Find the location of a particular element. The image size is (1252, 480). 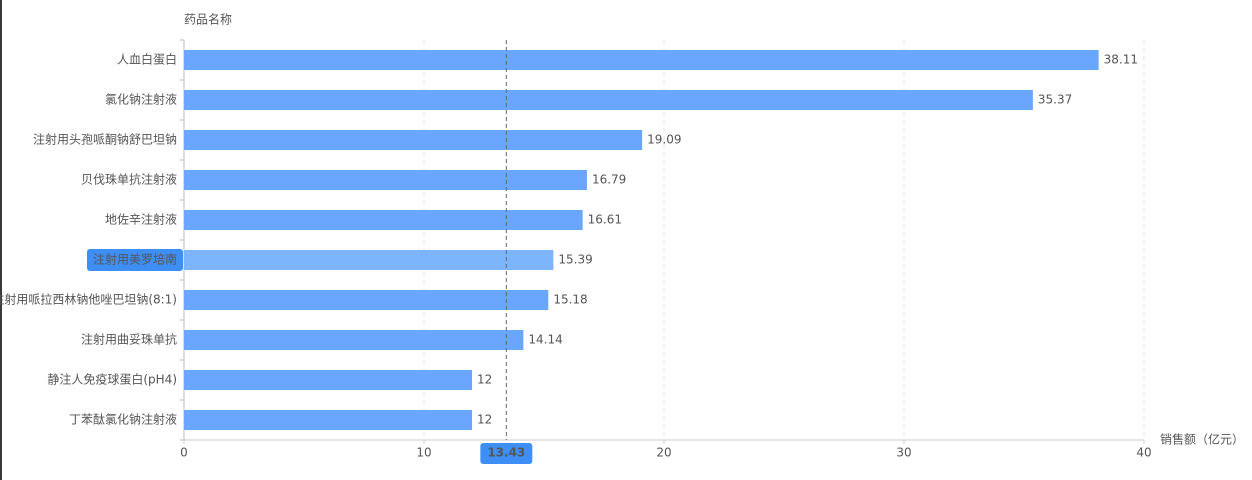

x-tick-label: 40 is located at coordinates (1143, 453).